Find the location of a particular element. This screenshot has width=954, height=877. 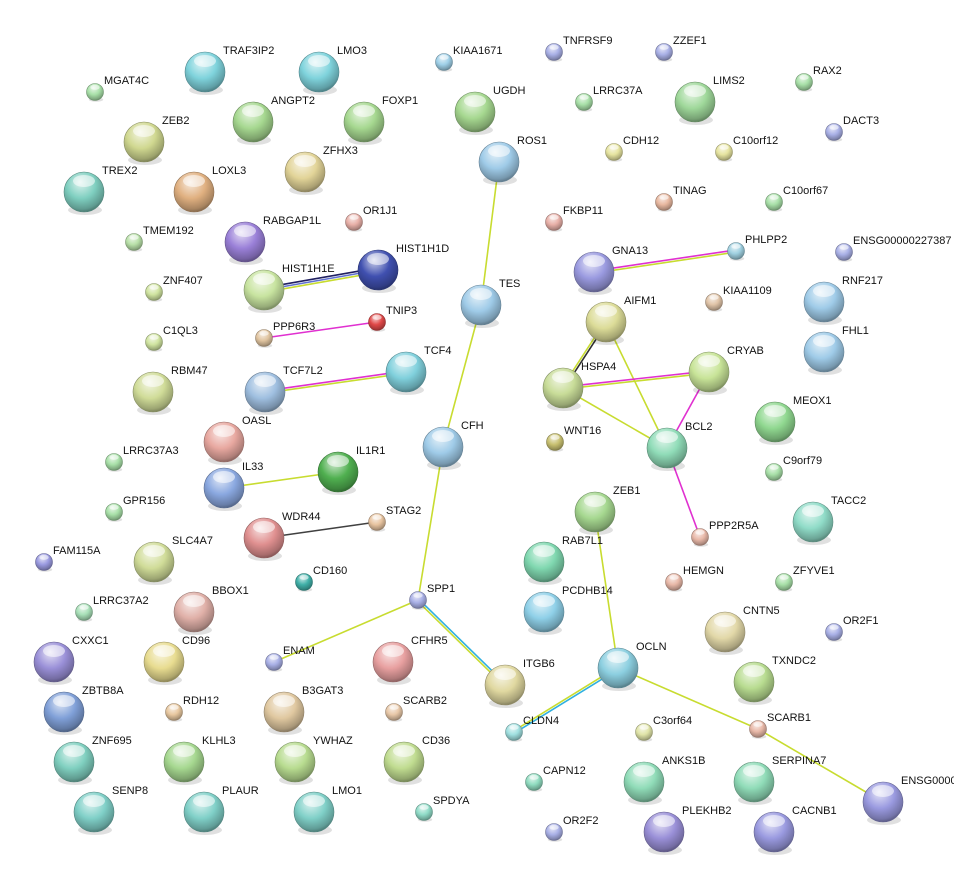

node-lmo3: LMO3 is located at coordinates (332, 70).